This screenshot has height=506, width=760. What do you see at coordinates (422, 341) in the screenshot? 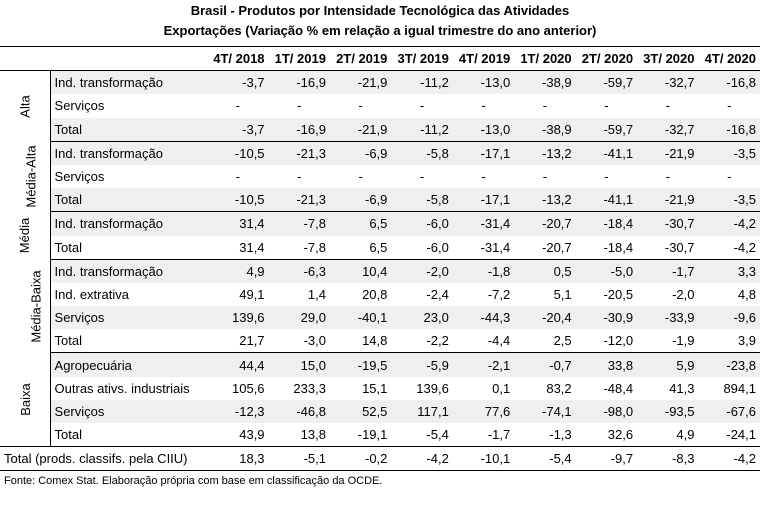
I see `value-cell: -2,2` at bounding box center [422, 341].